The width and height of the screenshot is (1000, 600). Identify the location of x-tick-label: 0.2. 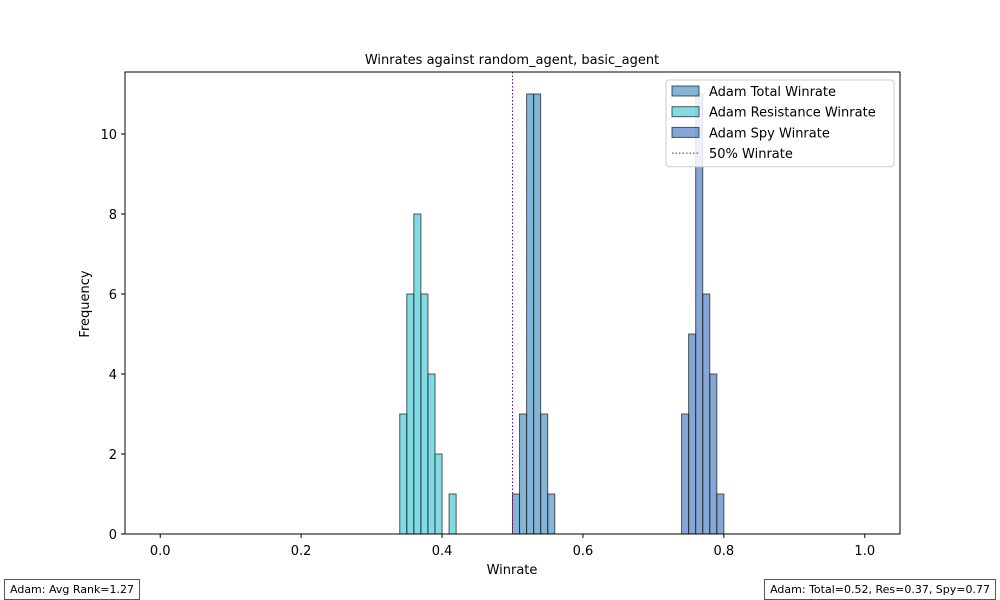
(301, 551).